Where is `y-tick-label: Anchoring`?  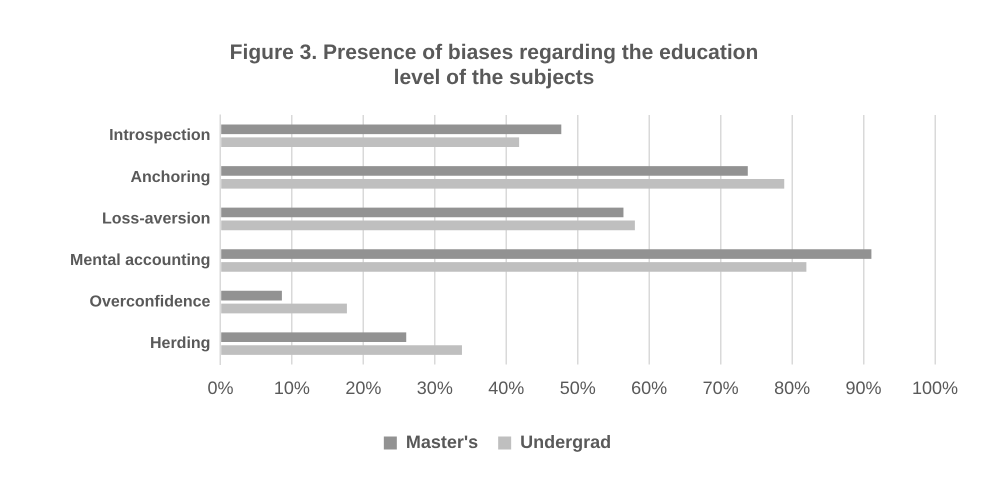 y-tick-label: Anchoring is located at coordinates (170, 177).